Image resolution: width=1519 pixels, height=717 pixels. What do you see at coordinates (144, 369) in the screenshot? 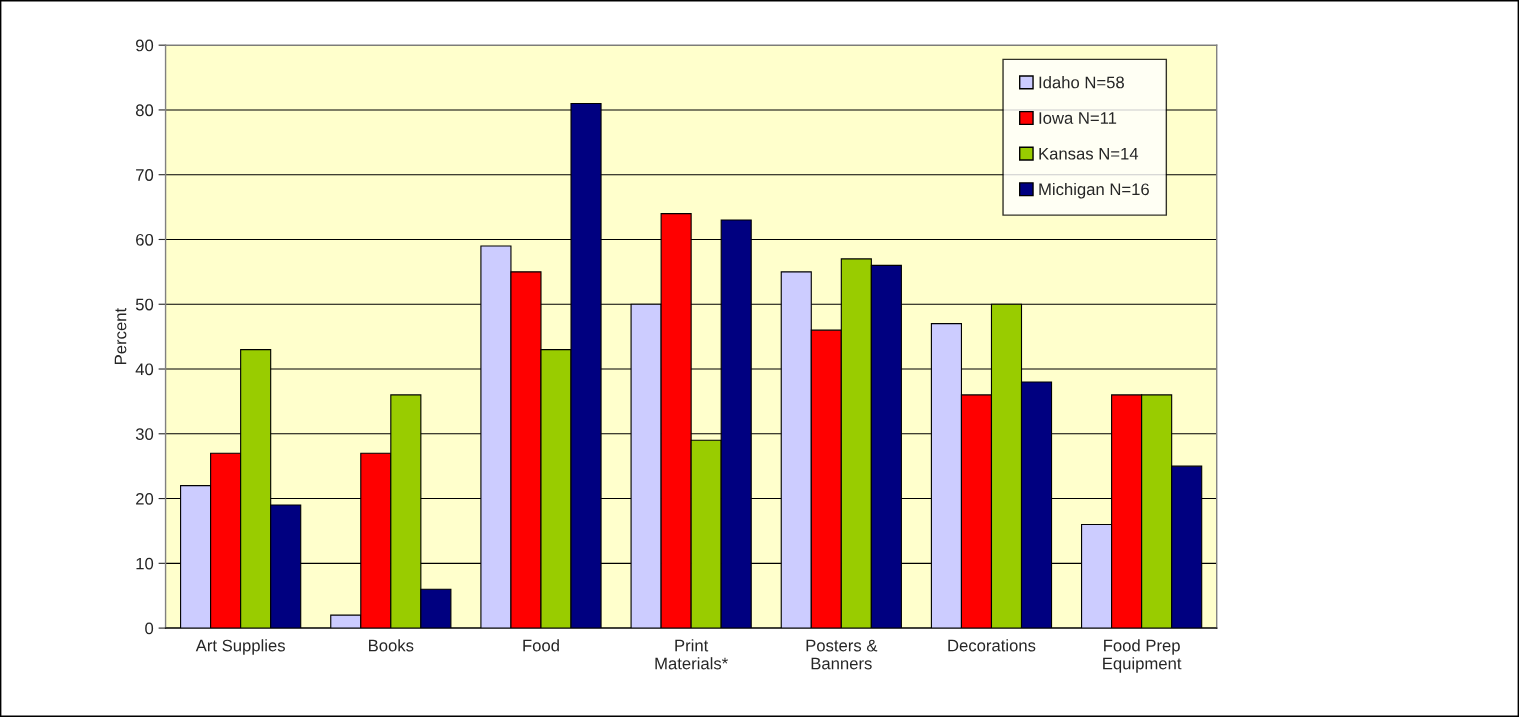
I see `y-tick-label: 40` at bounding box center [144, 369].